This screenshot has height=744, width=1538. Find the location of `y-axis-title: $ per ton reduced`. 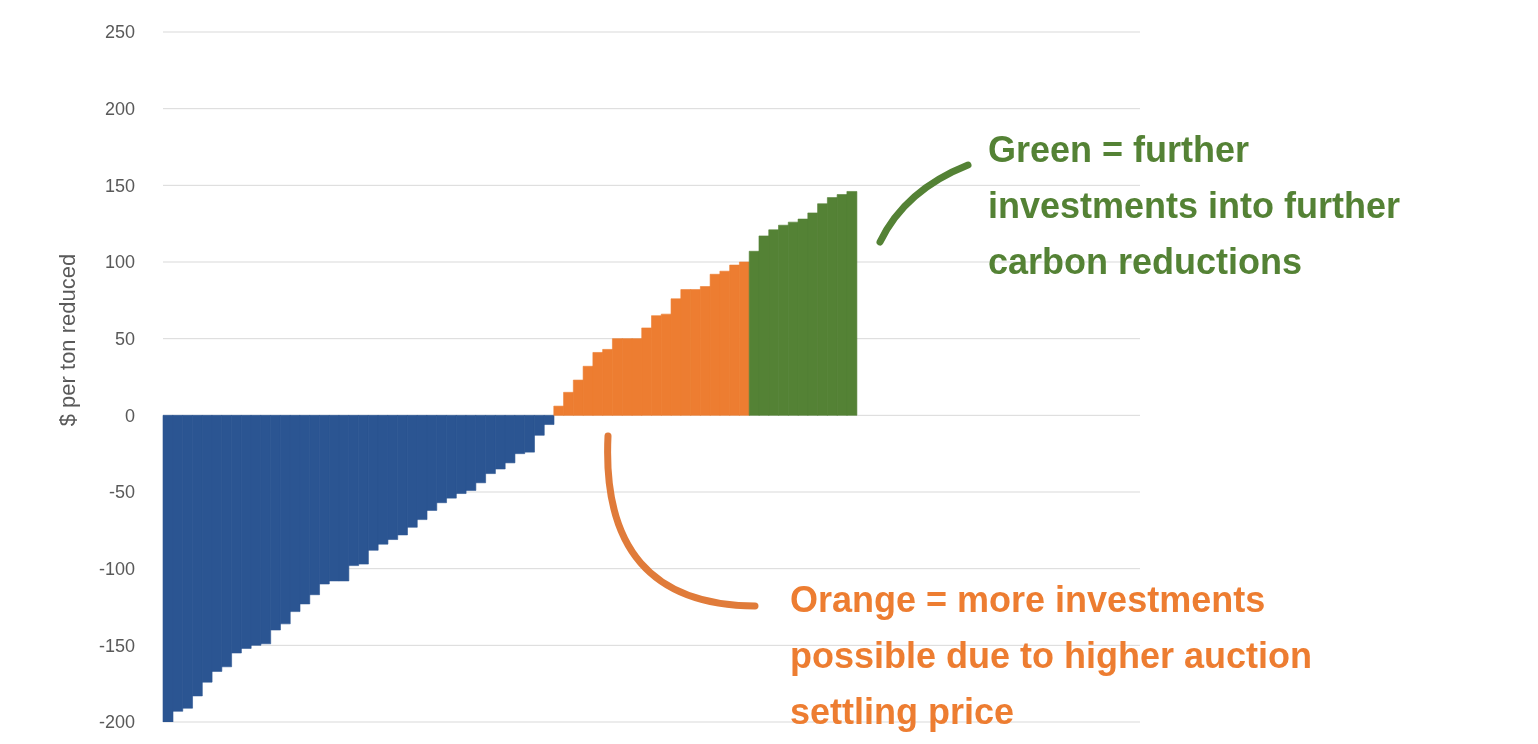

y-axis-title: $ per ton reduced is located at coordinates (68, 340).